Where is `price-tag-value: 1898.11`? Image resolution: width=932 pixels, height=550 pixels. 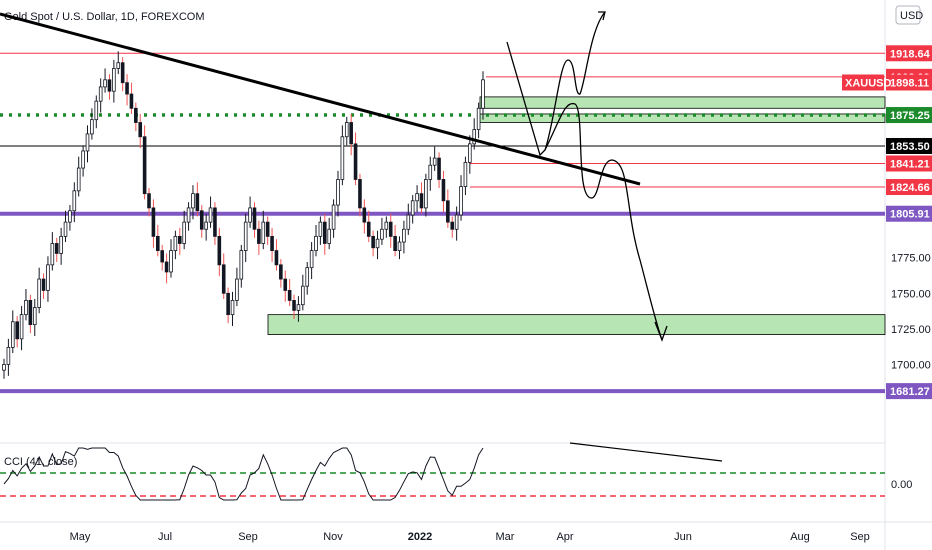
price-tag-value: 1898.11 is located at coordinates (909, 84).